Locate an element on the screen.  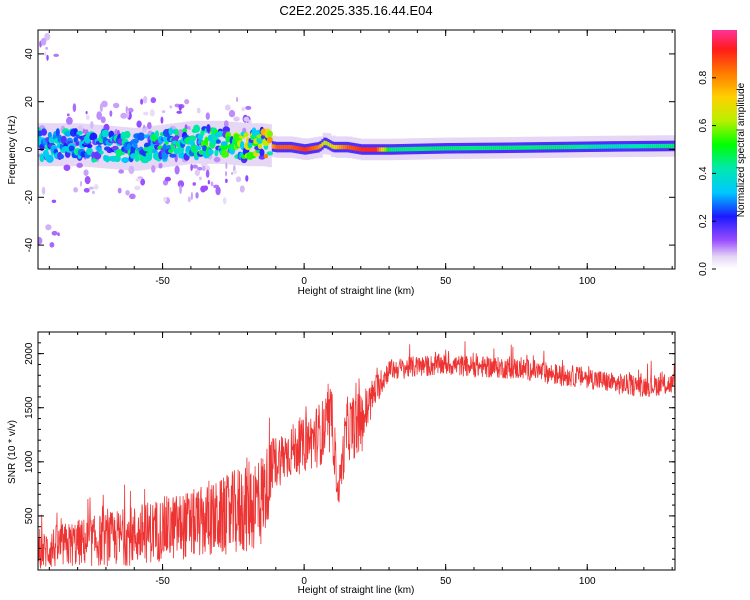
colorbar-gradient is located at coordinates (724, 149).